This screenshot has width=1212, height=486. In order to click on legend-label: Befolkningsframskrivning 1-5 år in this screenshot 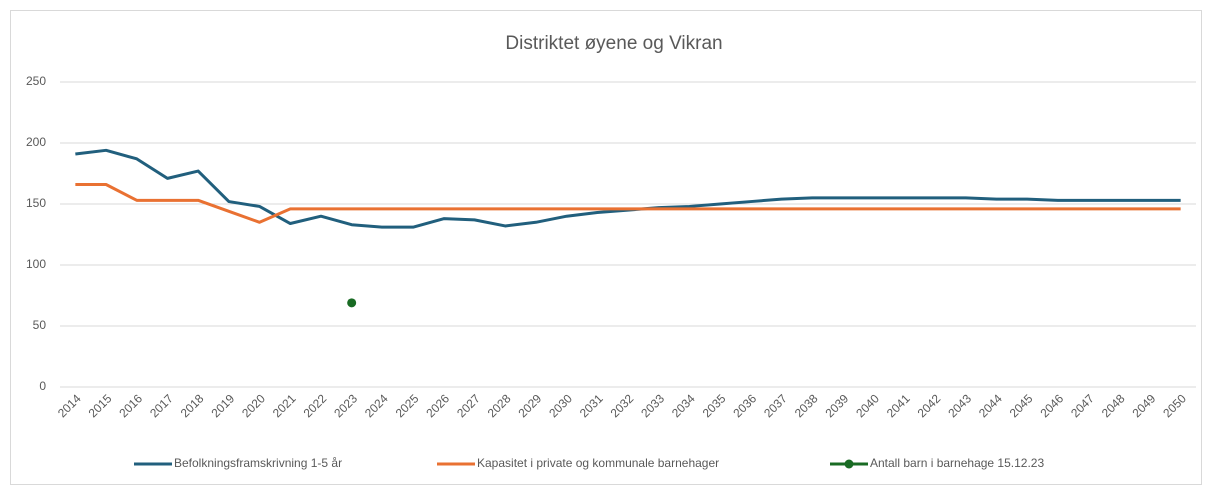, I will do `click(258, 463)`.